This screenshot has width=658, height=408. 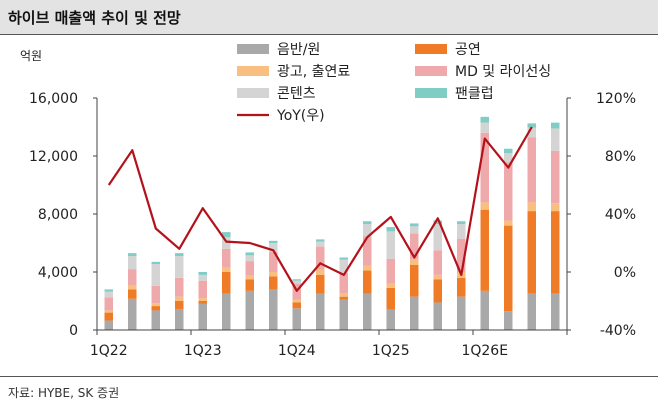 I want to click on source-note: 자료: HYBE, SK 증권, so click(x=64, y=393).